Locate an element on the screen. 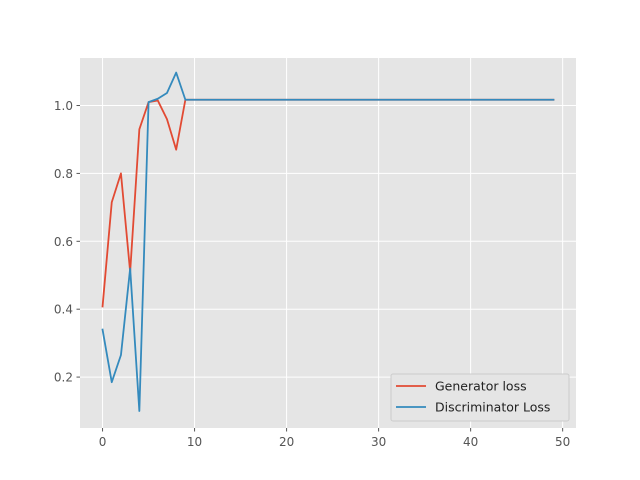  legend-label-discriminator-loss: Discriminator Loss is located at coordinates (492, 407).